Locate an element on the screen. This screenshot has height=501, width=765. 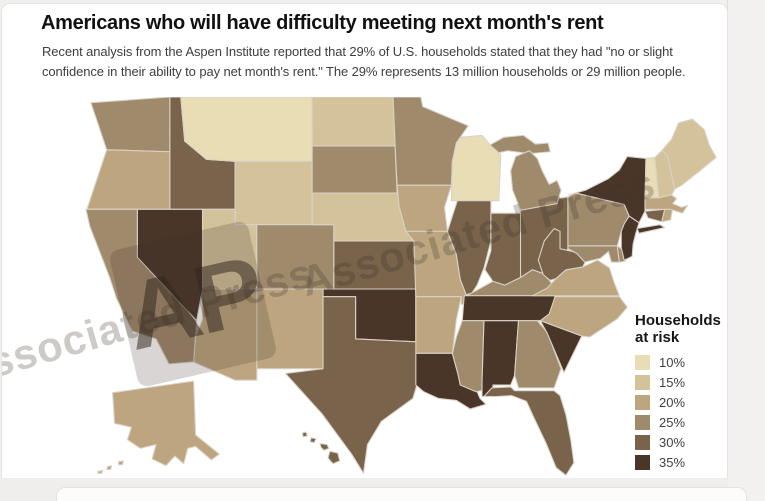
legend-title: Households at risk is located at coordinates (681, 329).